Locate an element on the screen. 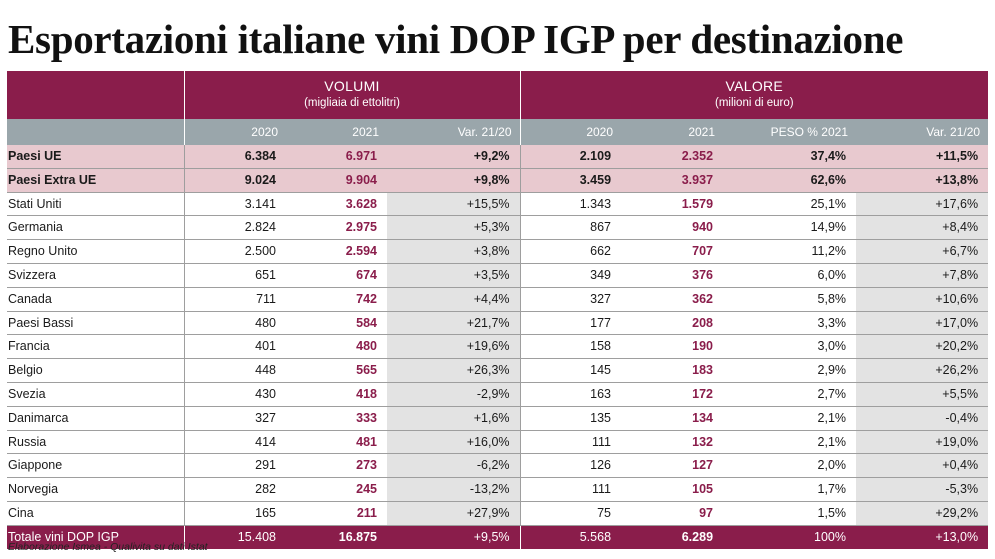 This screenshot has height=559, width=995. table-row: Francia 401 480 +19,6% 158 190 3,0% +20,2% is located at coordinates (498, 347).